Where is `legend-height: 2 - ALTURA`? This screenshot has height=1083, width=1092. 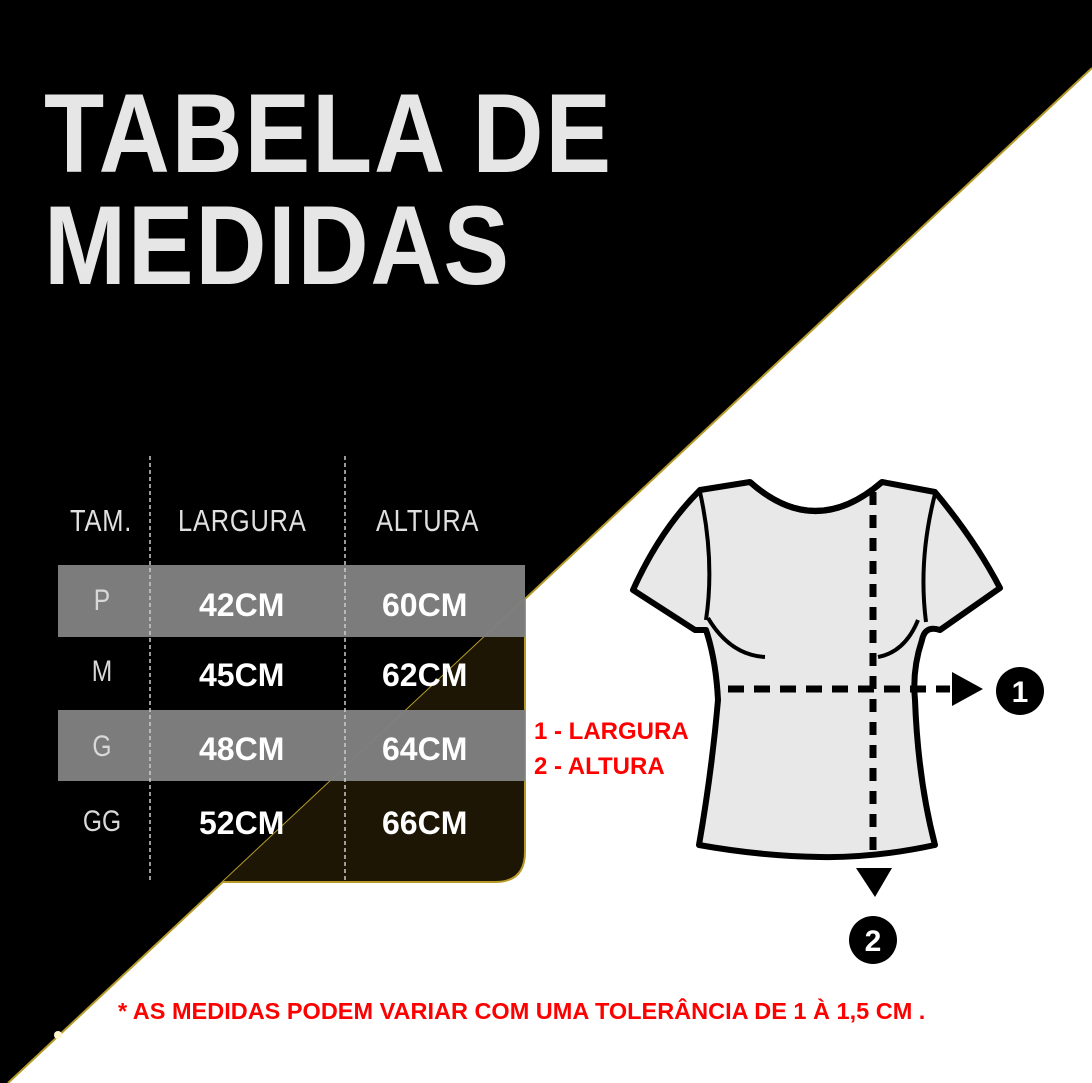 legend-height: 2 - ALTURA is located at coordinates (599, 766).